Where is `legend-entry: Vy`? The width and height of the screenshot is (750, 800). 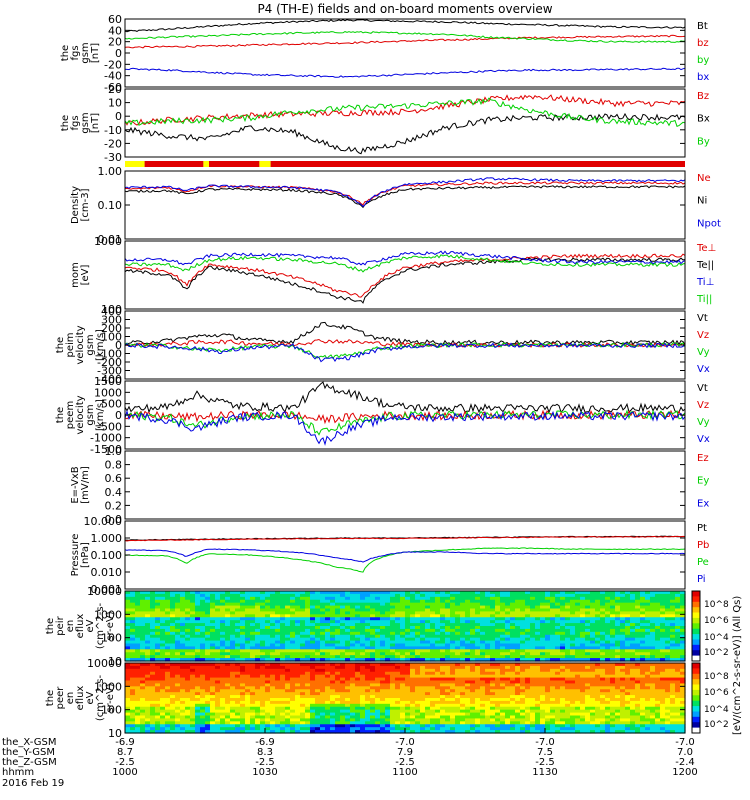 legend-entry: Vy is located at coordinates (703, 422).